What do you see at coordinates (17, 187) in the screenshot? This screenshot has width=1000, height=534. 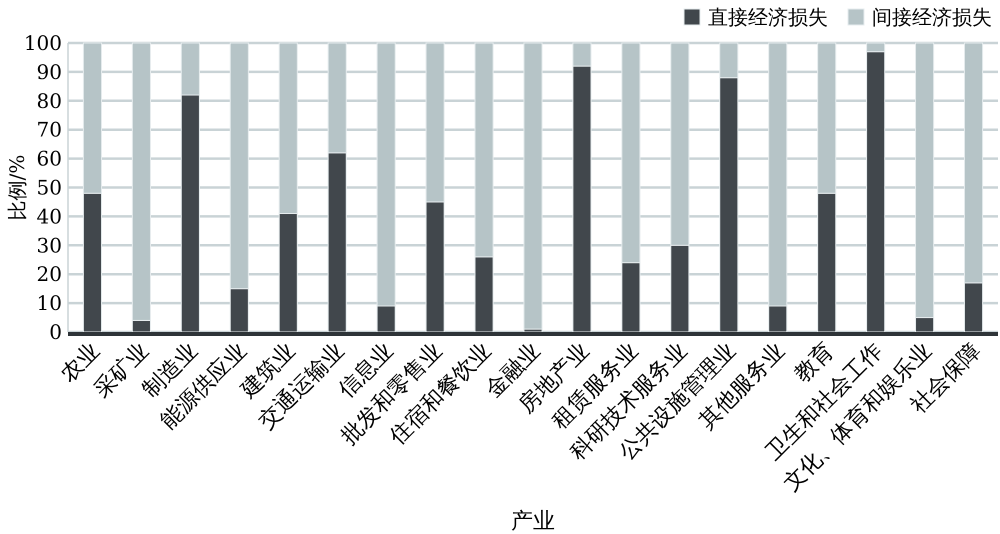 I see `y-axis-title: 比例/%` at bounding box center [17, 187].